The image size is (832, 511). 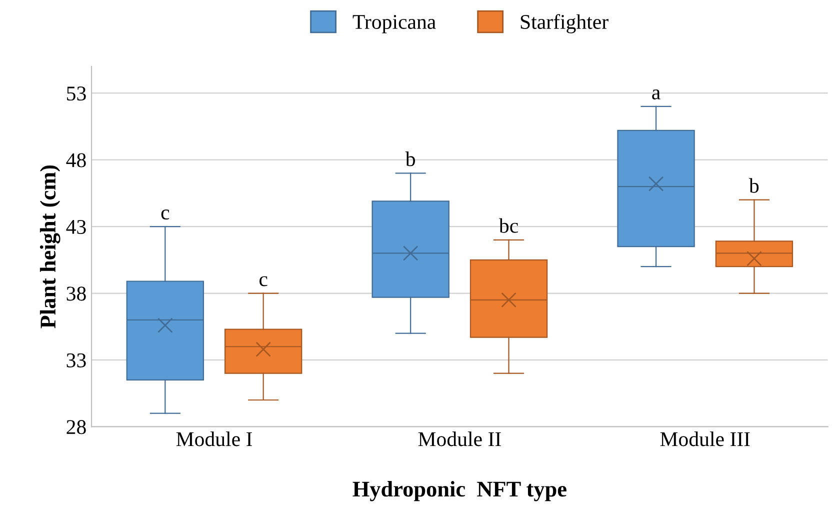 What do you see at coordinates (564, 24) in the screenshot?
I see `legend-label: Starfighter` at bounding box center [564, 24].